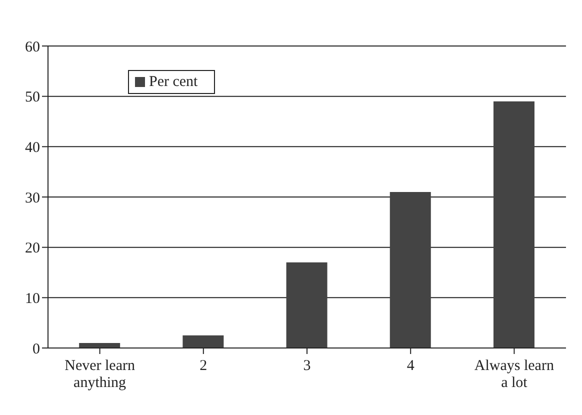 This screenshot has height=415, width=582. I want to click on x-tick-label: 4, so click(410, 366).